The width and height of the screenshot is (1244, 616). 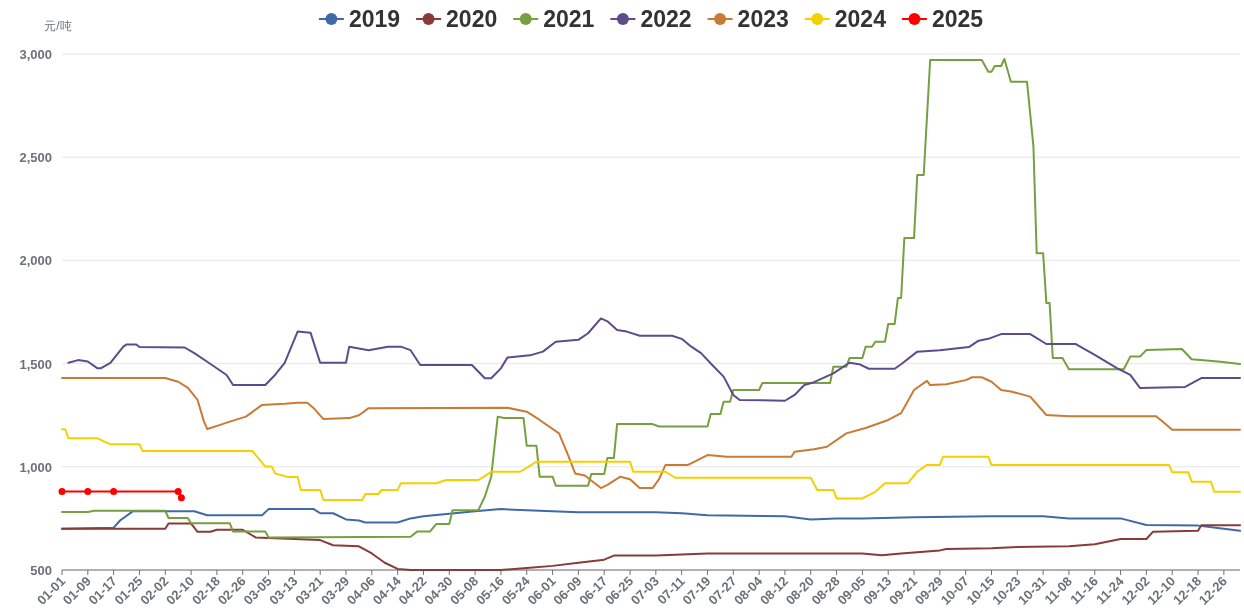 I want to click on legend-label: 2020, so click(x=472, y=19).